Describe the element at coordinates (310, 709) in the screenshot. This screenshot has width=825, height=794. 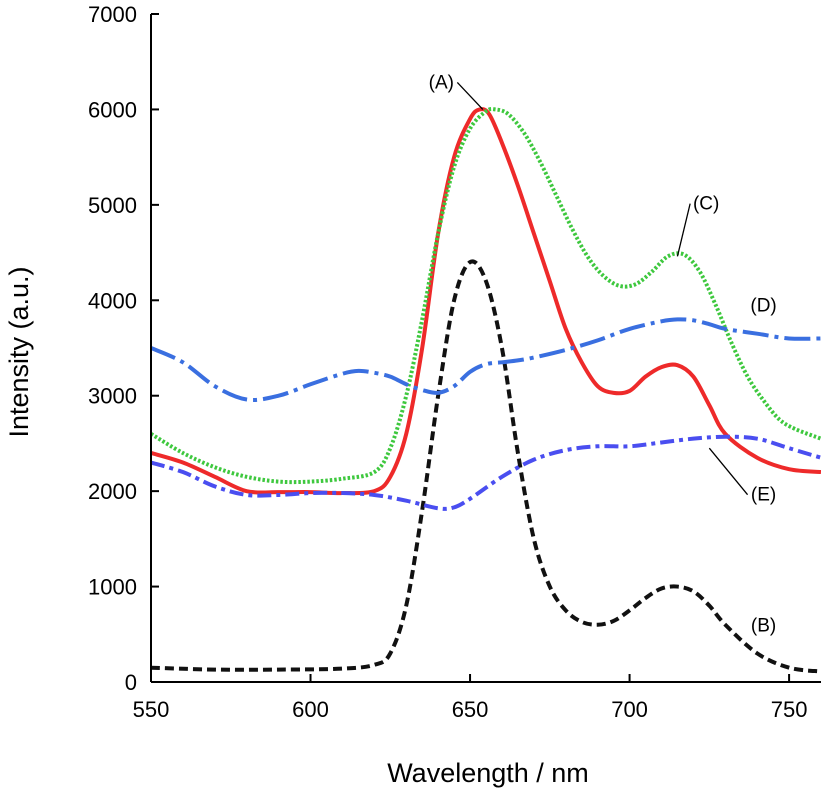
I see `x-tick-label: 600` at that location.